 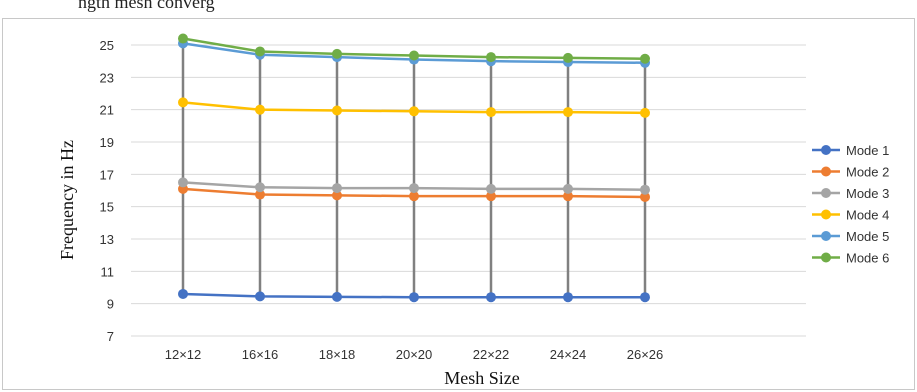 I want to click on y-axis-title: Frequency in Hz, so click(x=67, y=200).